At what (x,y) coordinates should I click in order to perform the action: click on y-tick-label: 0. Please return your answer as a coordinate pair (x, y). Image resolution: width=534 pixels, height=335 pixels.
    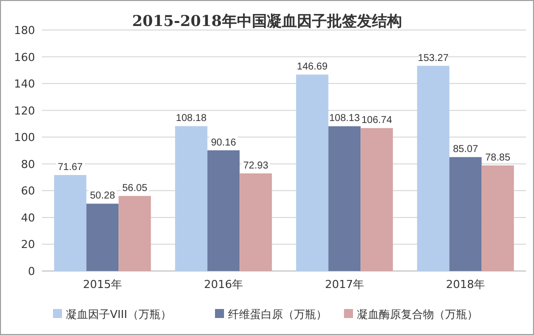
    Looking at the image, I should click on (31, 271).